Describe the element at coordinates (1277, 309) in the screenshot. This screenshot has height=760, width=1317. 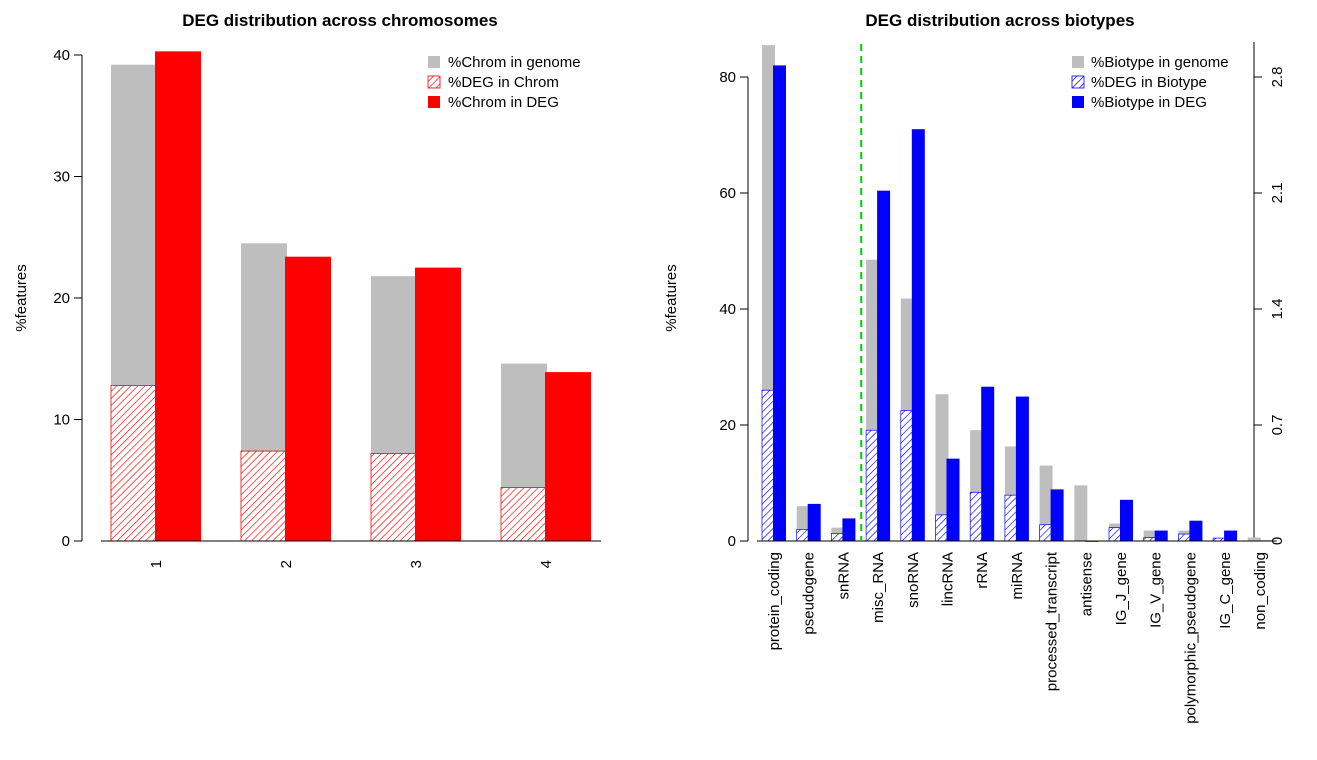
I see `y2-tick-label: 1.4` at that location.